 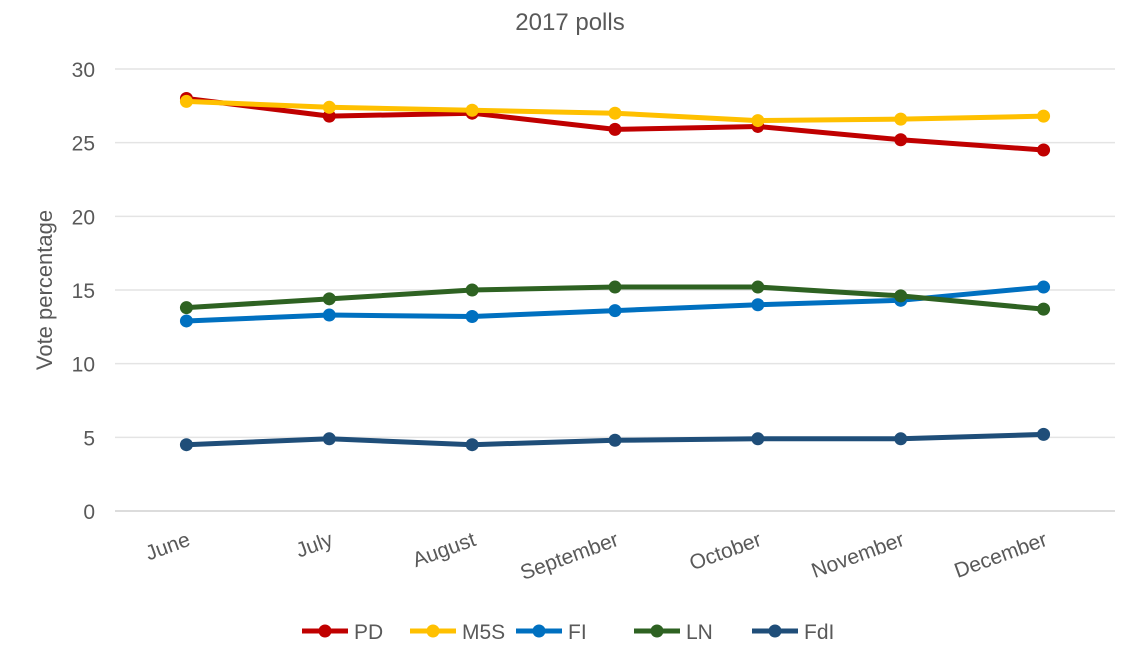 What do you see at coordinates (83, 70) in the screenshot?
I see `y-tick-label: 30` at bounding box center [83, 70].